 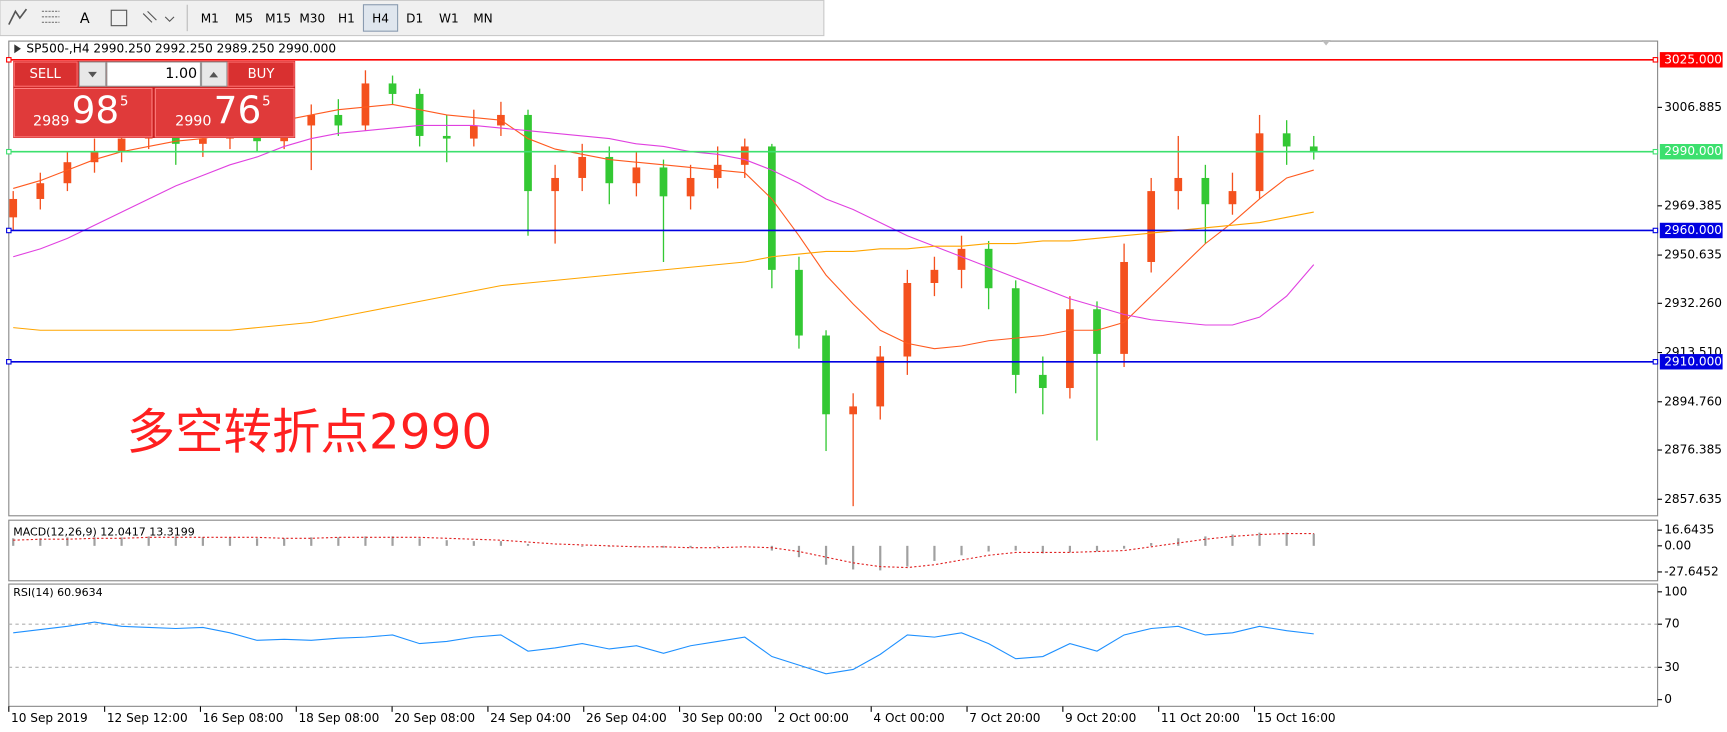 I want to click on macd-signal, so click(x=663, y=551).